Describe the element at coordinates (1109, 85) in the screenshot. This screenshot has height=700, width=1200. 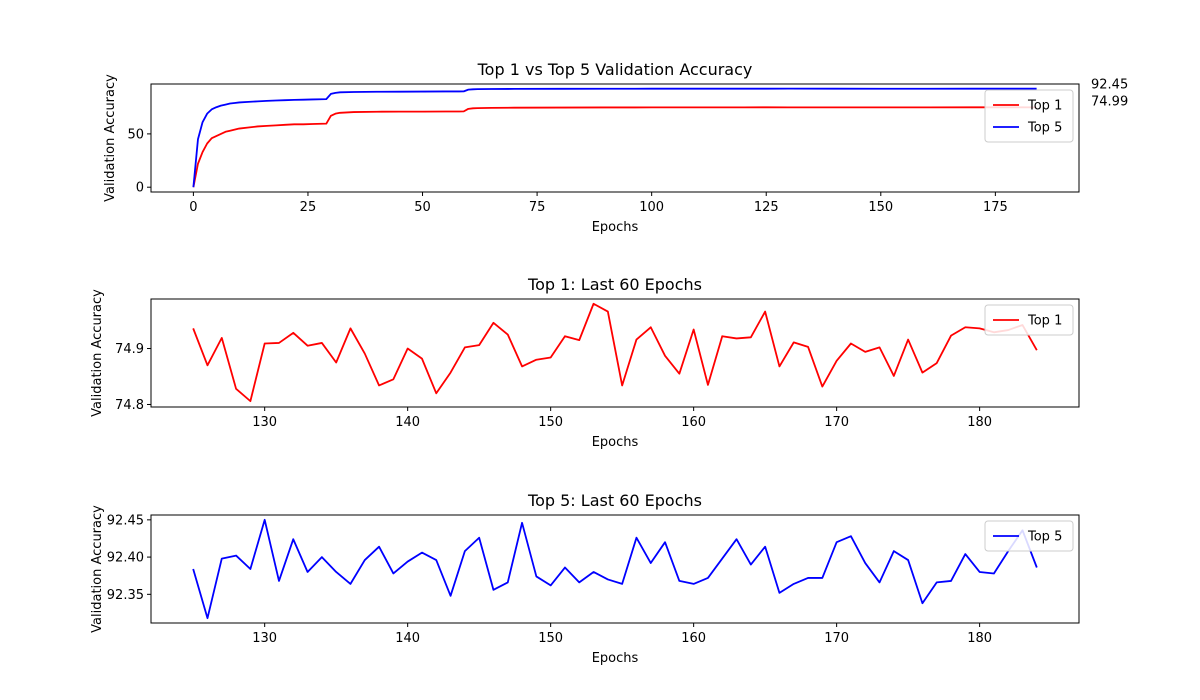
I see `value-annotation: 92.45` at that location.